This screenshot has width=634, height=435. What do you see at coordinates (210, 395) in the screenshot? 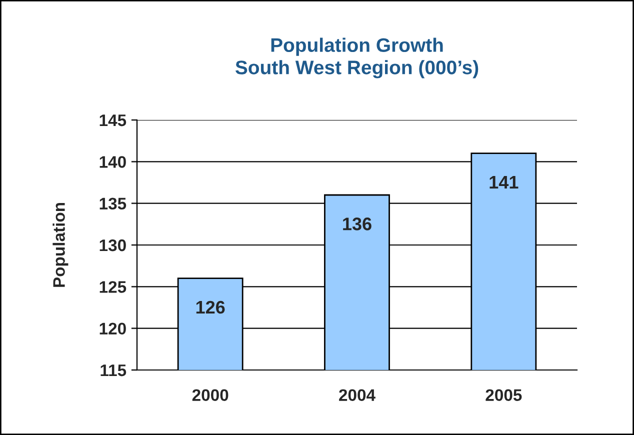
I see `x-tick-label: 2000` at bounding box center [210, 395].